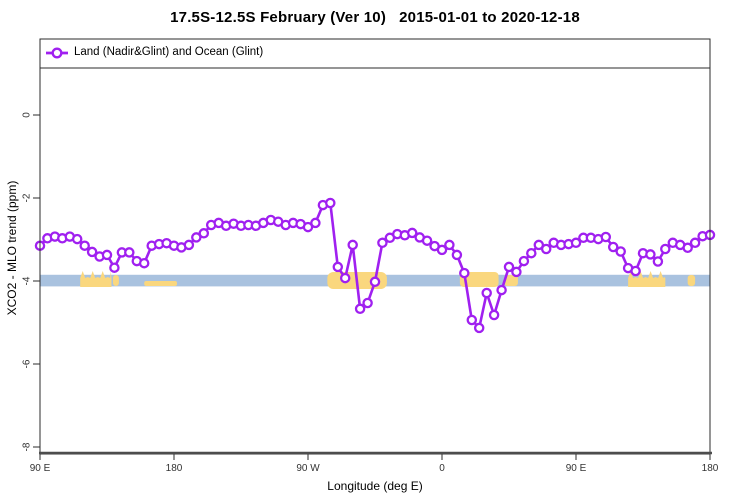 The height and width of the screenshot is (500, 750). I want to click on legend-marker-circle, so click(57, 53).